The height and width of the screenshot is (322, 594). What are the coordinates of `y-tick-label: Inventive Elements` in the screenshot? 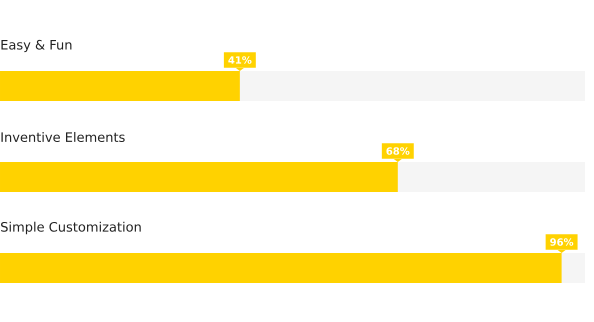 It's located at (63, 137).